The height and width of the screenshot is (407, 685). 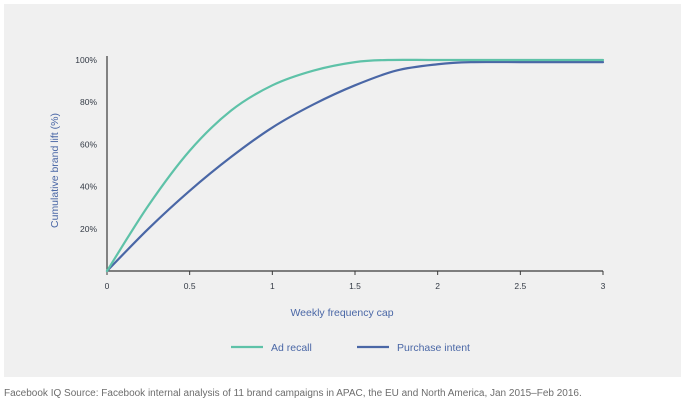 I want to click on y-tick-label: 20%, so click(x=88, y=229).